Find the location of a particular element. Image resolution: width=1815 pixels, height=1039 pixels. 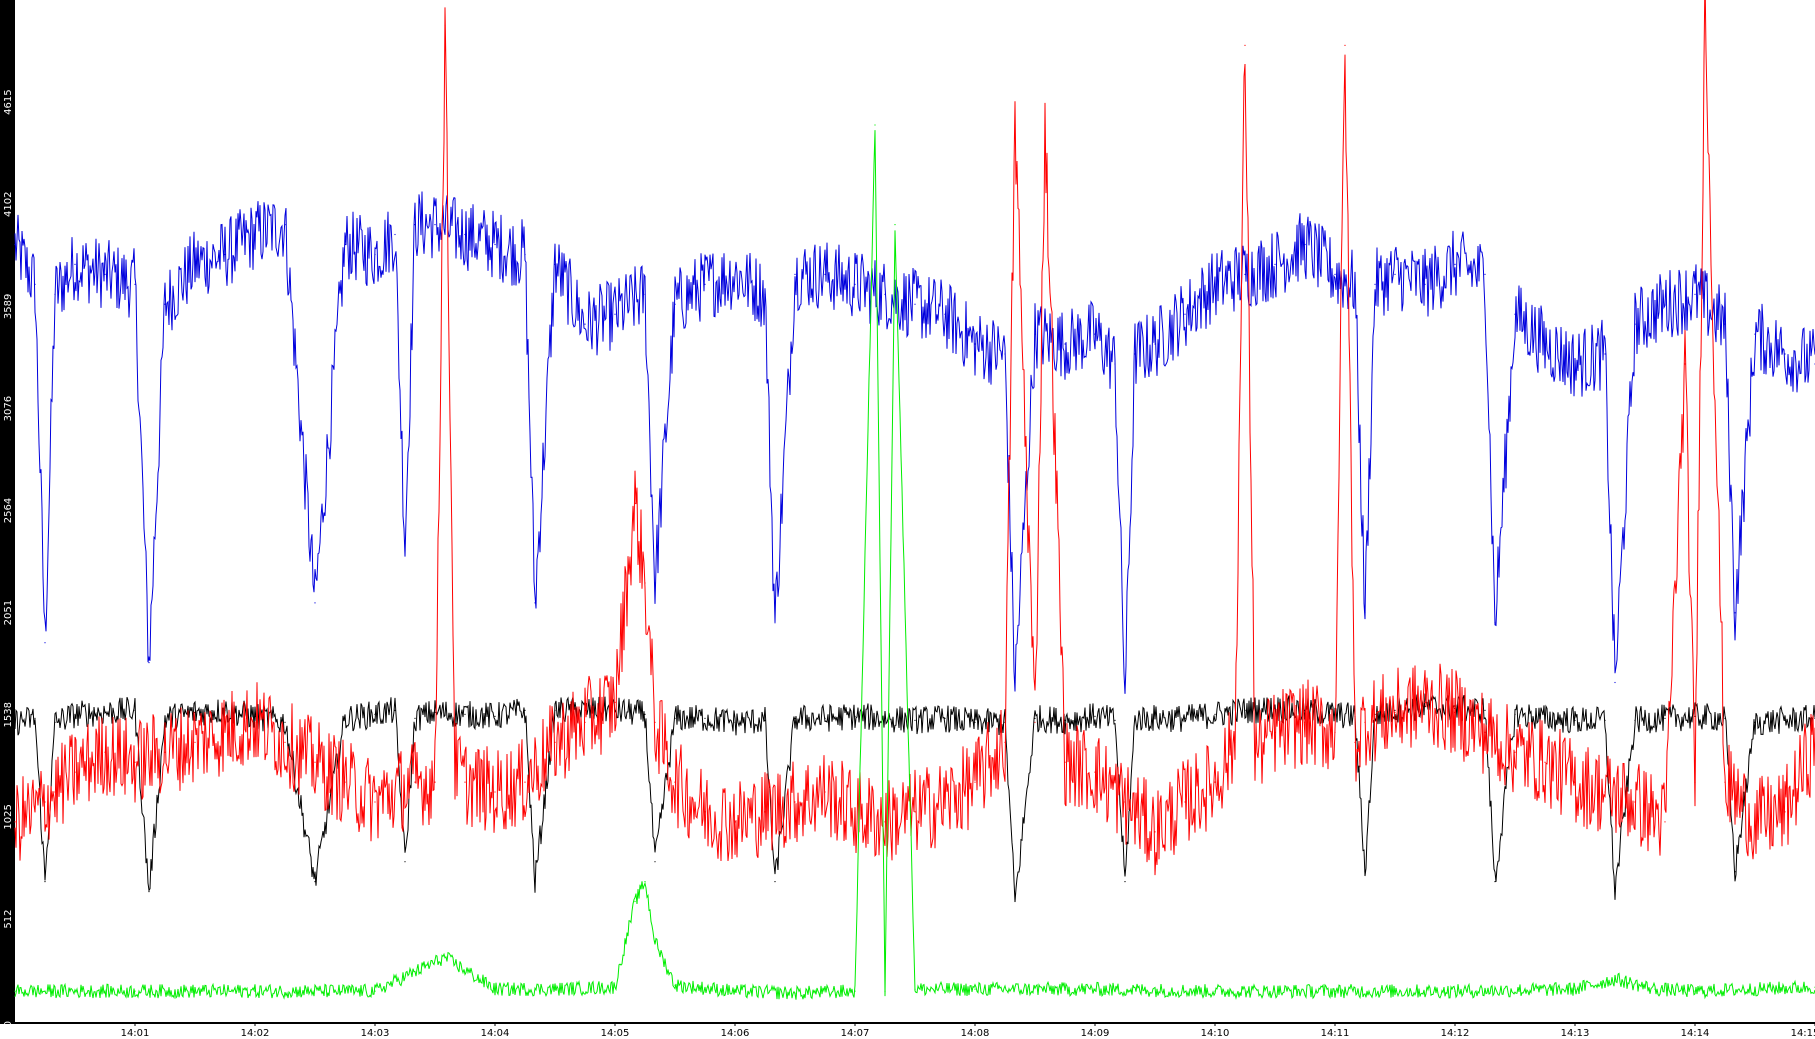

x-tick-label: 14:05 is located at coordinates (615, 1033).